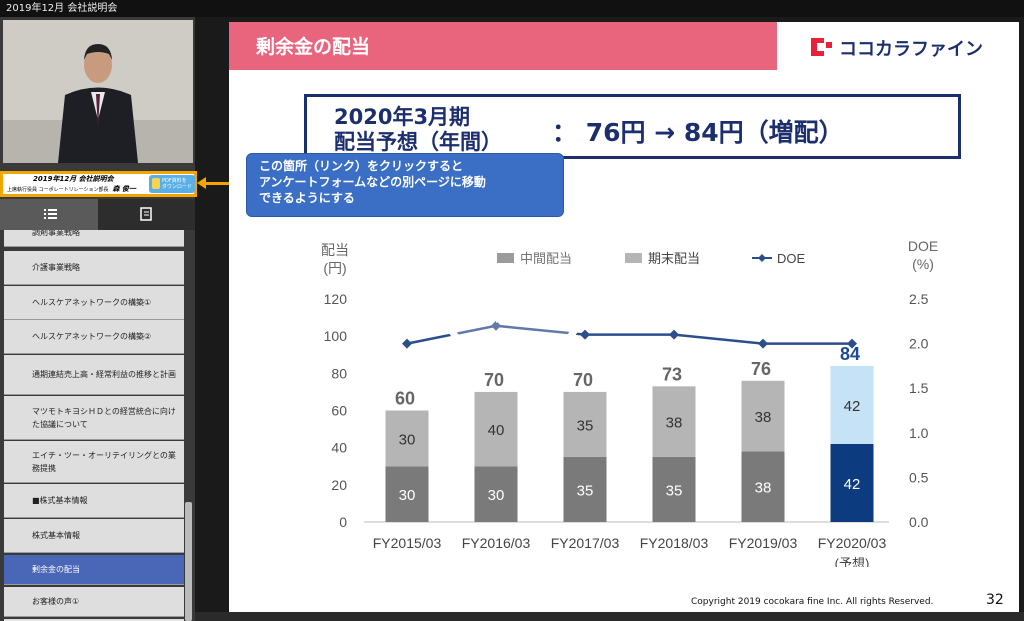  What do you see at coordinates (629, 334) in the screenshot?
I see `doe-line` at bounding box center [629, 334].